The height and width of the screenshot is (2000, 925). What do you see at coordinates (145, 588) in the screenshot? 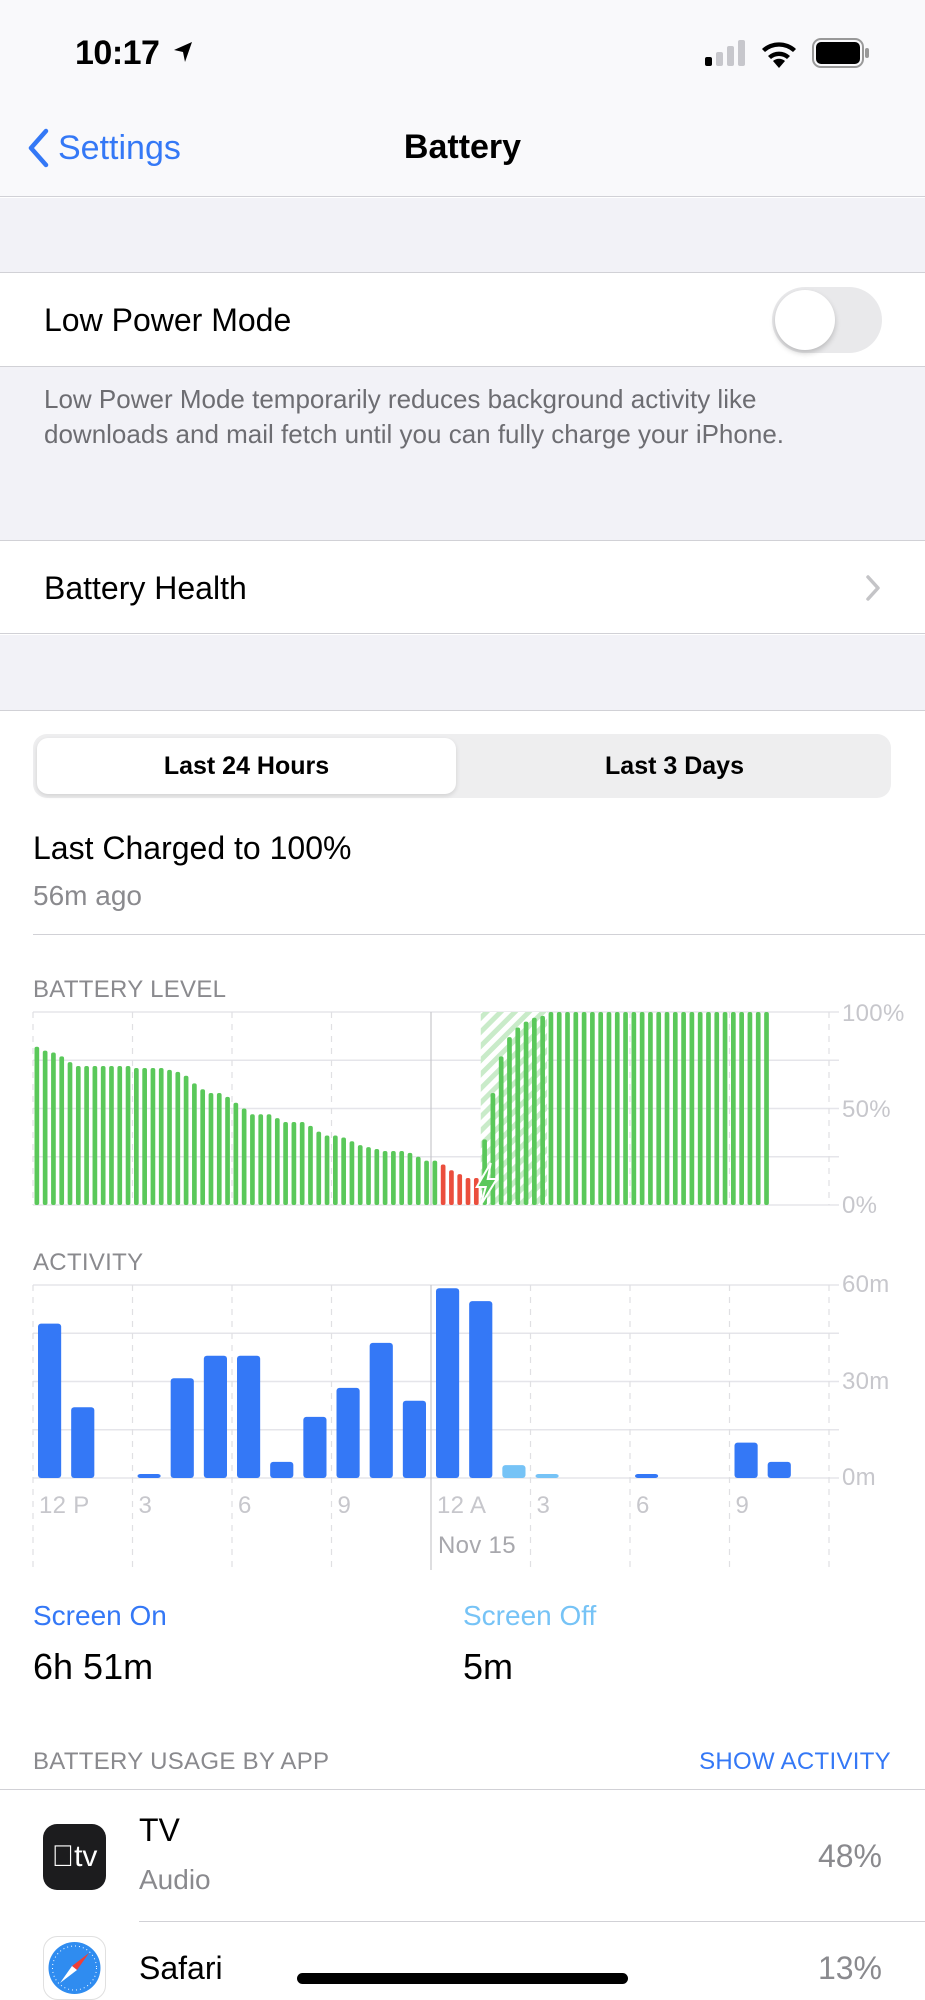
I see `battery-health-label: Battery Health` at bounding box center [145, 588].